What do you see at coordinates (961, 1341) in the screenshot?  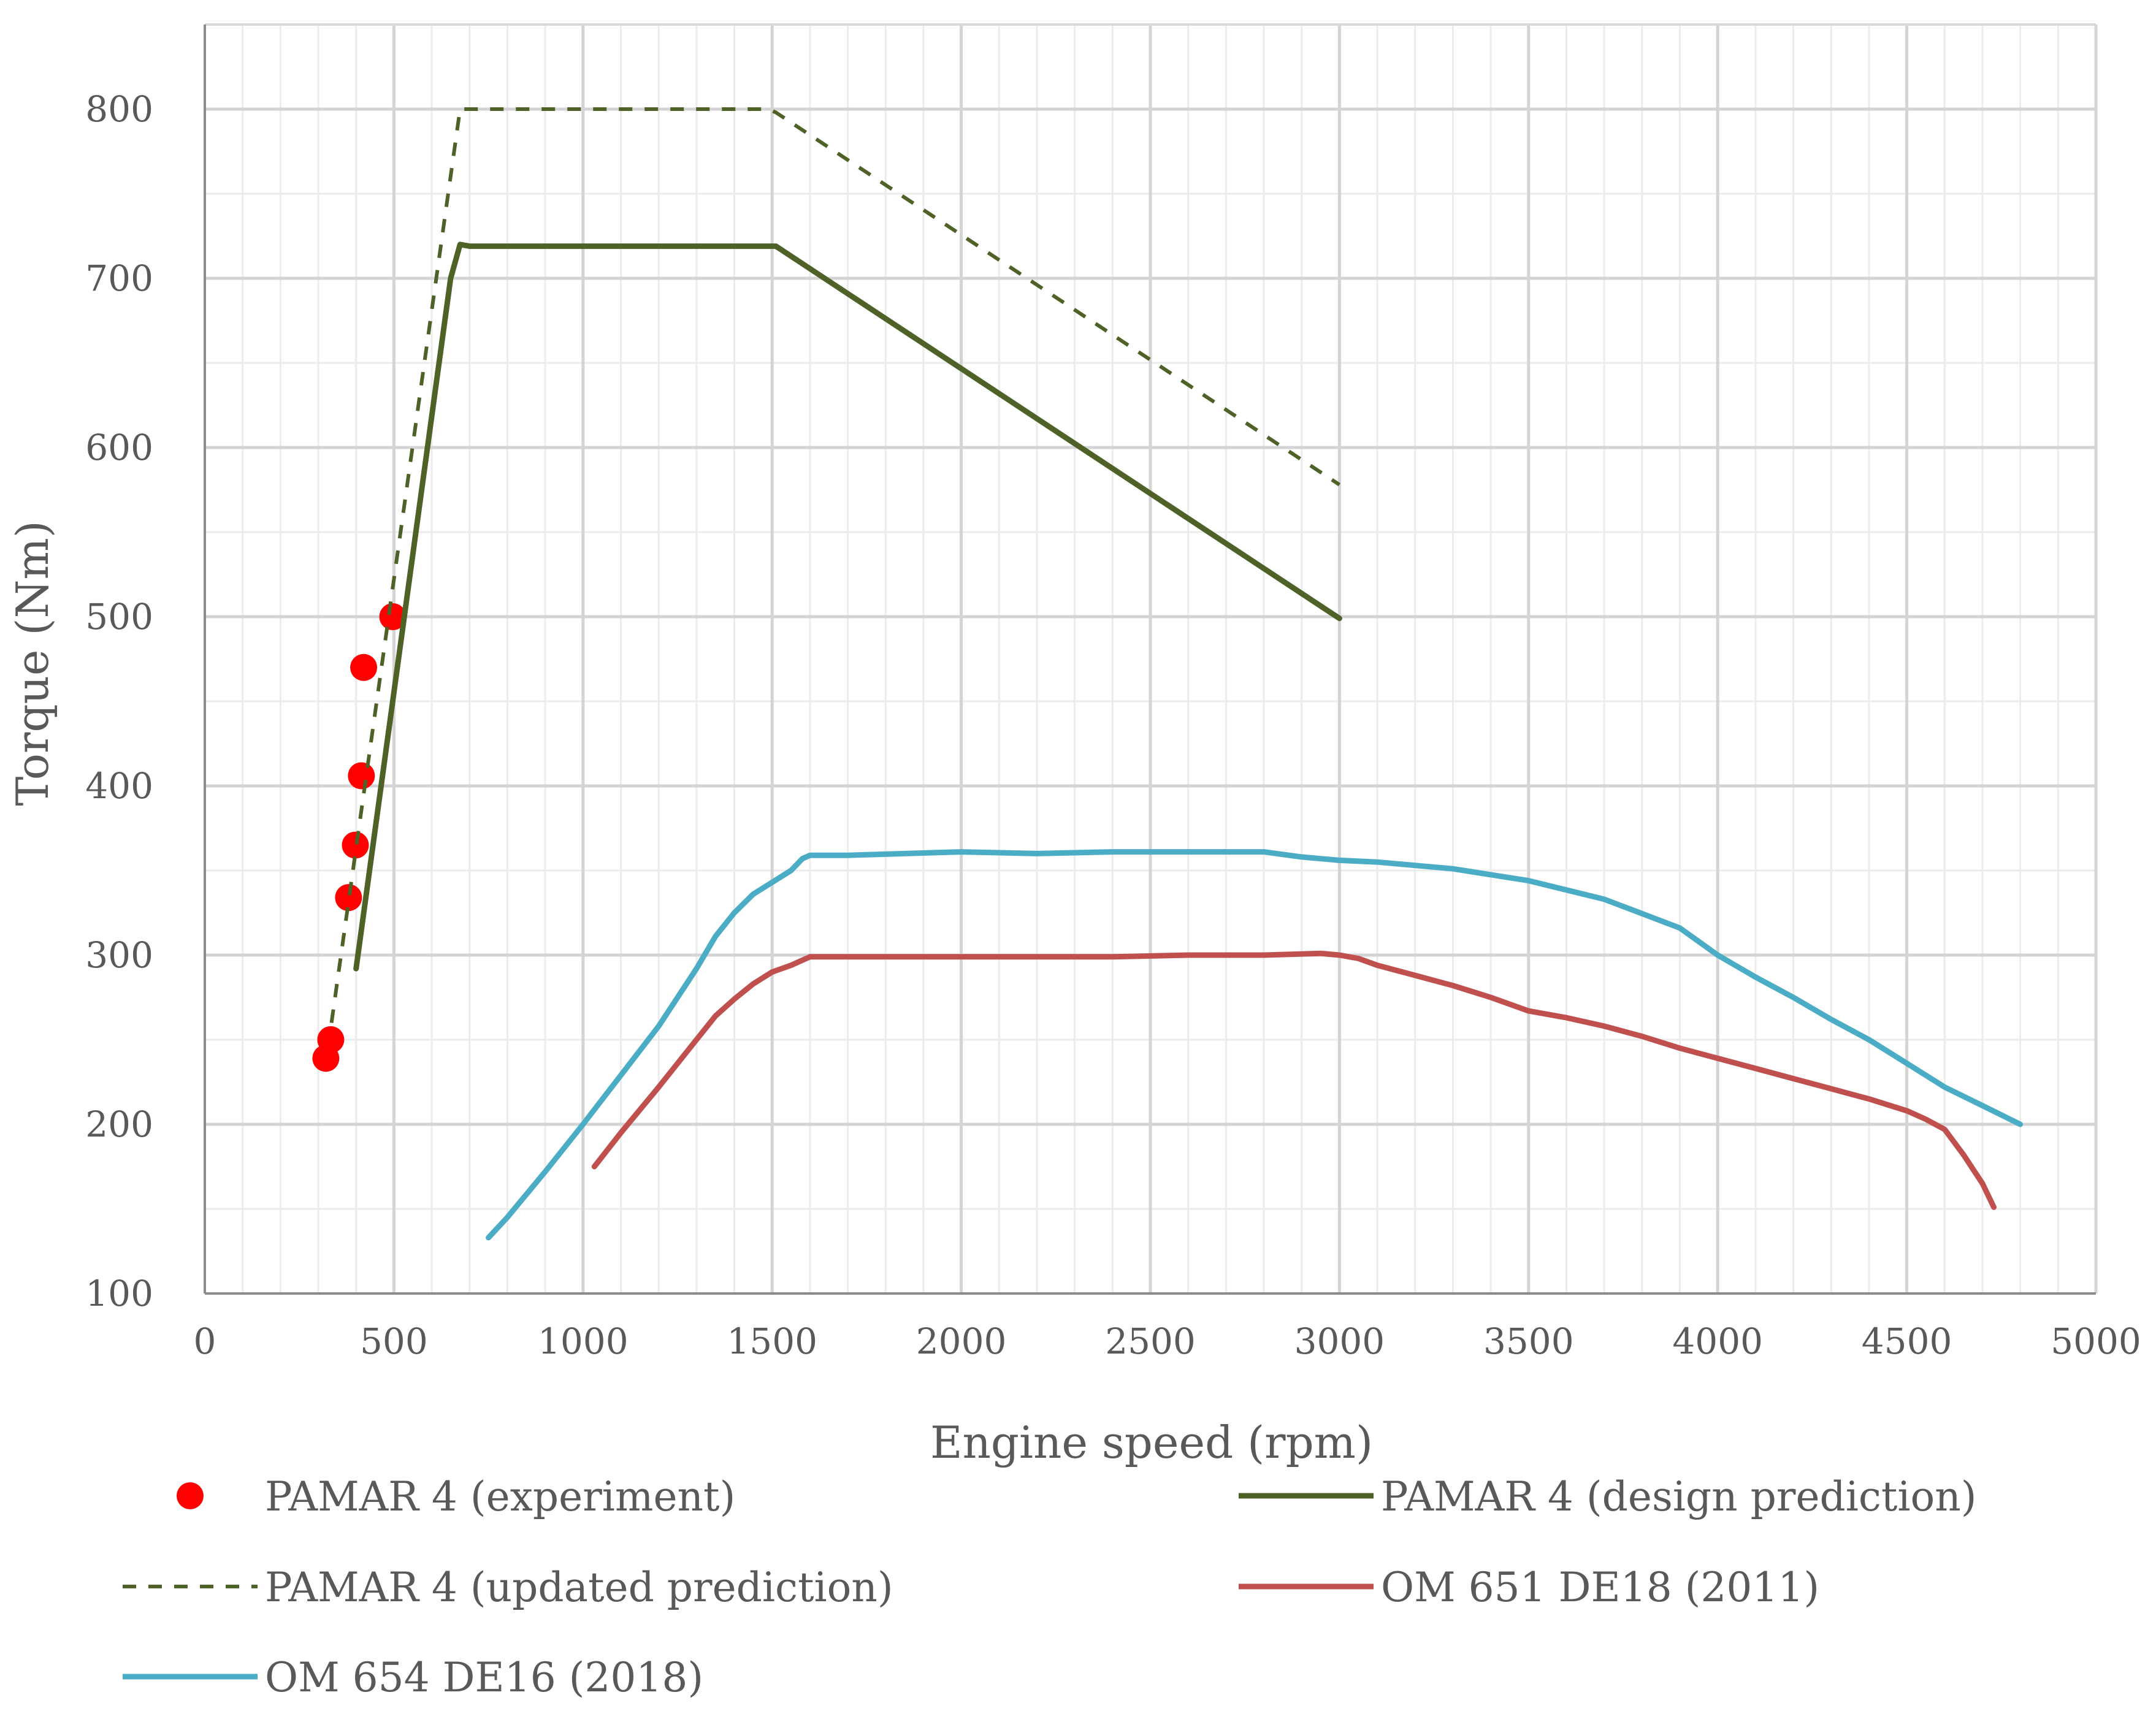 I see `x-tick-label: 2000` at bounding box center [961, 1341].